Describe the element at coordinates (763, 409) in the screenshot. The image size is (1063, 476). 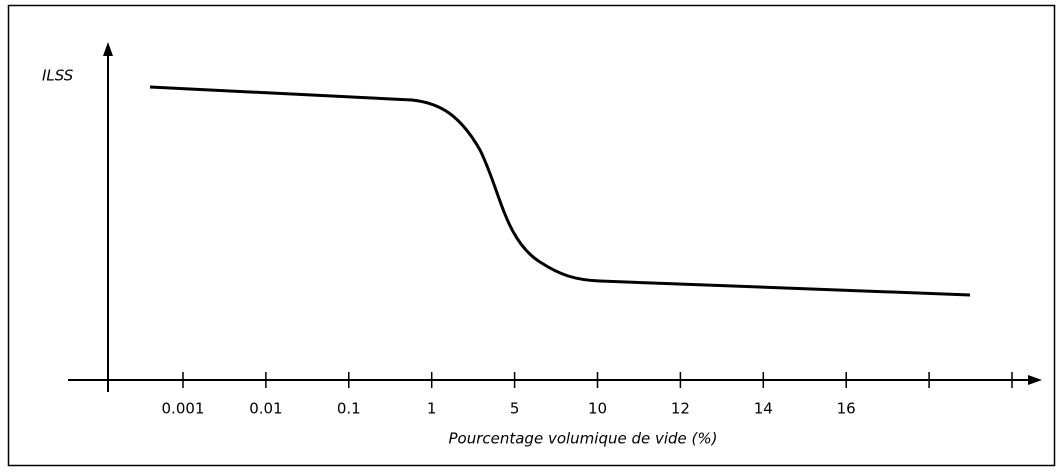
I see `x-tick-label: 14` at that location.